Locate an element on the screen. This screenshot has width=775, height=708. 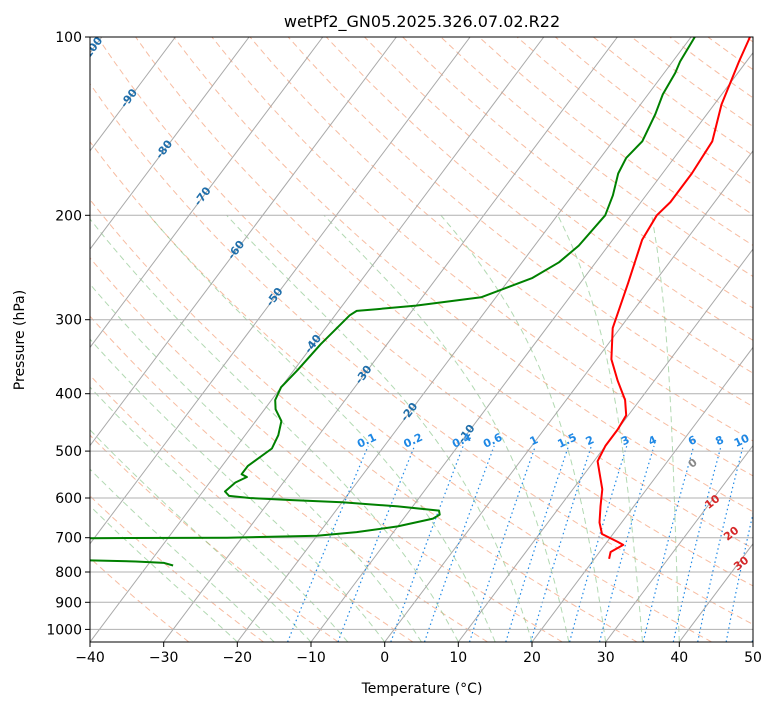
isotherm-label: -70 is located at coordinates (202, 196).